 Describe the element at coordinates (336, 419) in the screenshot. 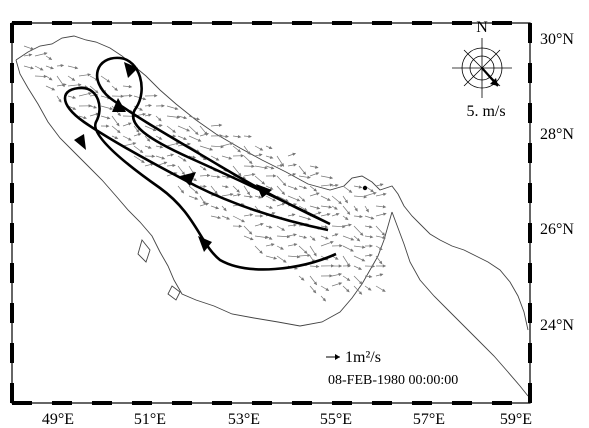

I see `lon-tick-label: 55°E` at that location.